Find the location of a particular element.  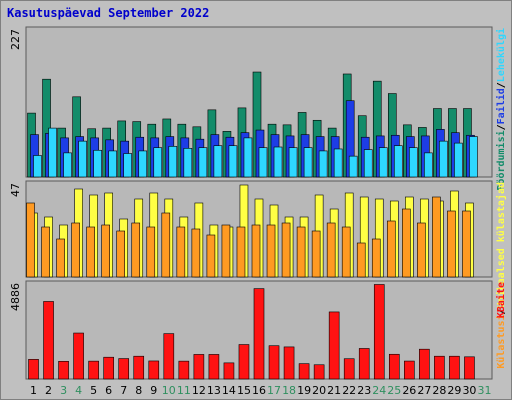

bar-unikaalsed-külastajad-day-19 is located at coordinates (301, 252).